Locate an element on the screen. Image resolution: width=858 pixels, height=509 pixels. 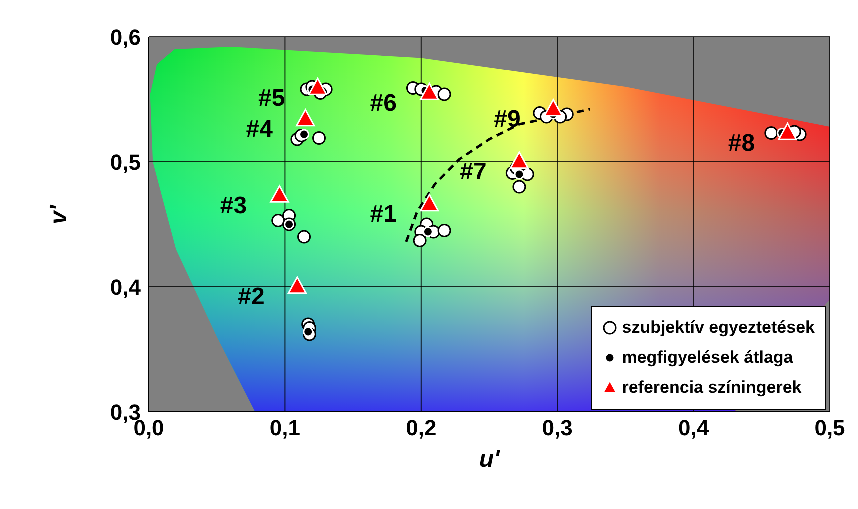
annotation: #8 is located at coordinates (742, 143).